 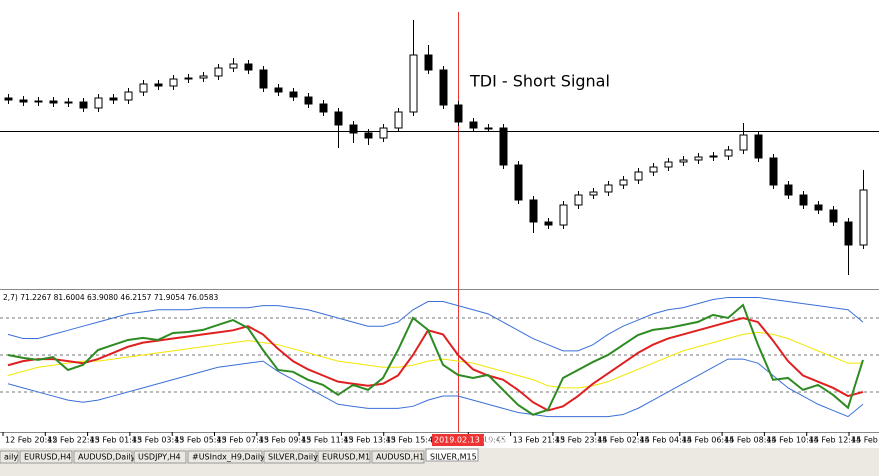 What do you see at coordinates (539, 440) in the screenshot?
I see `x-tick-label: 13 Feb 21:45` at bounding box center [539, 440].